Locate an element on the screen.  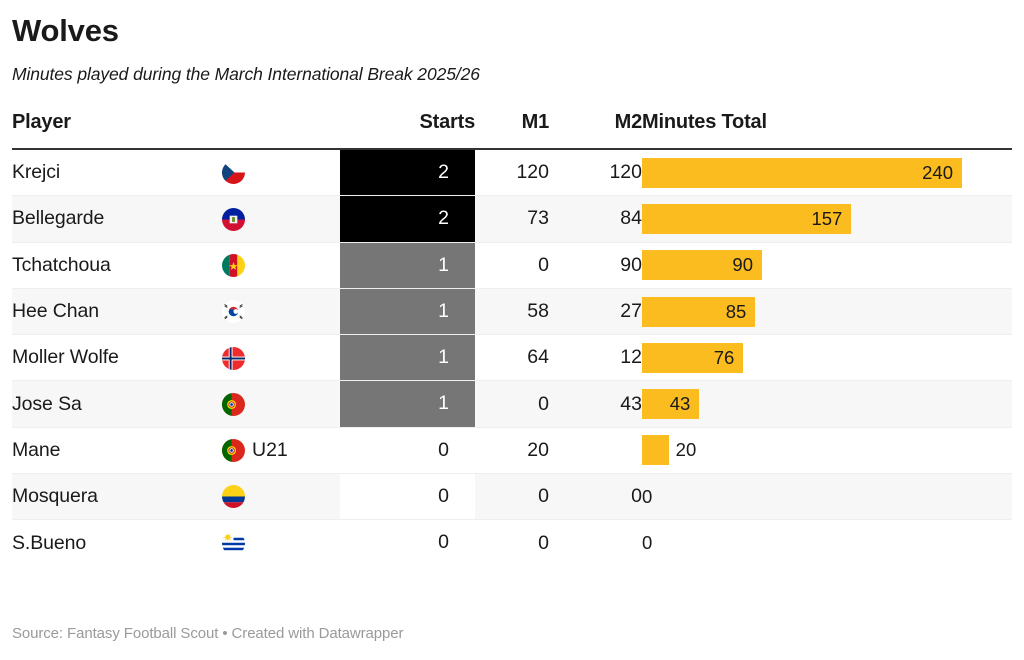
cell-minutes-total: 157 is located at coordinates (827, 219).